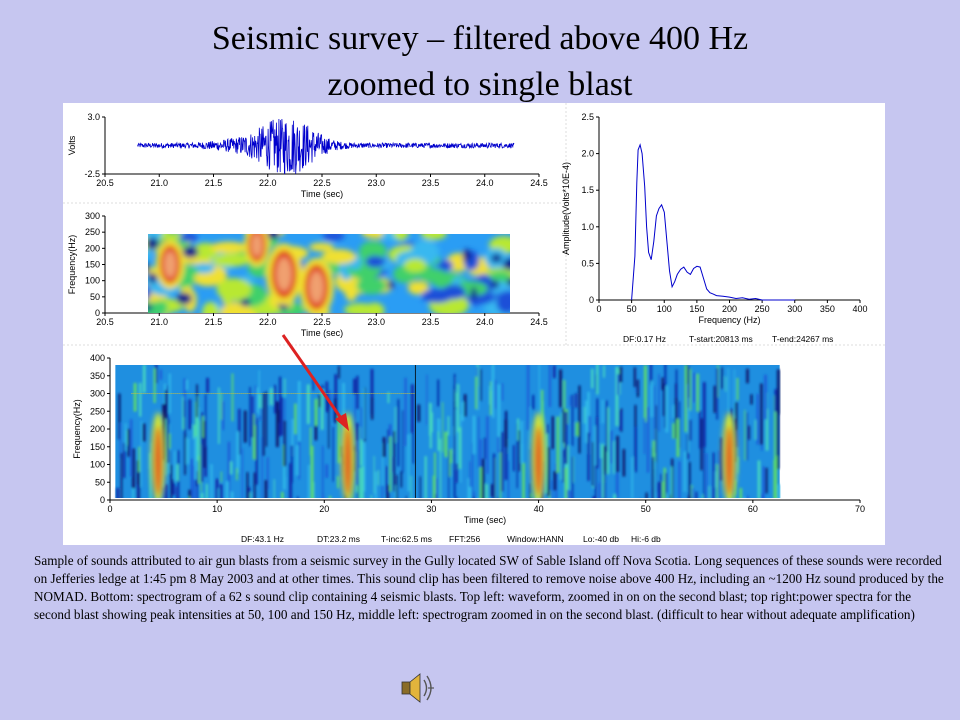 The height and width of the screenshot is (720, 960). I want to click on y-tick-label: 100, so click(97, 465).